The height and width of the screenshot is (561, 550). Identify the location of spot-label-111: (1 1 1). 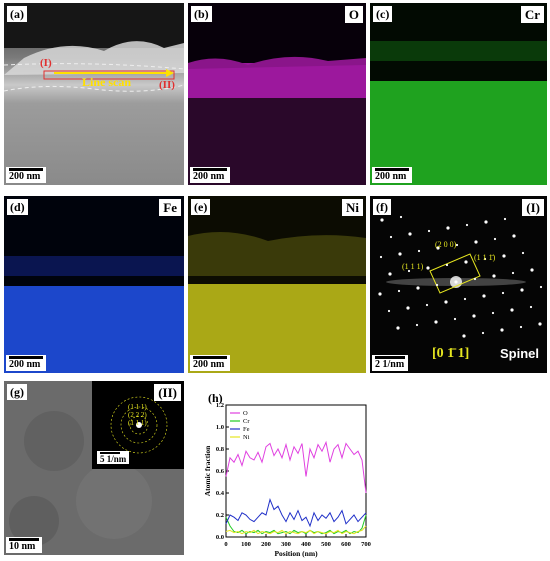
(413, 266).